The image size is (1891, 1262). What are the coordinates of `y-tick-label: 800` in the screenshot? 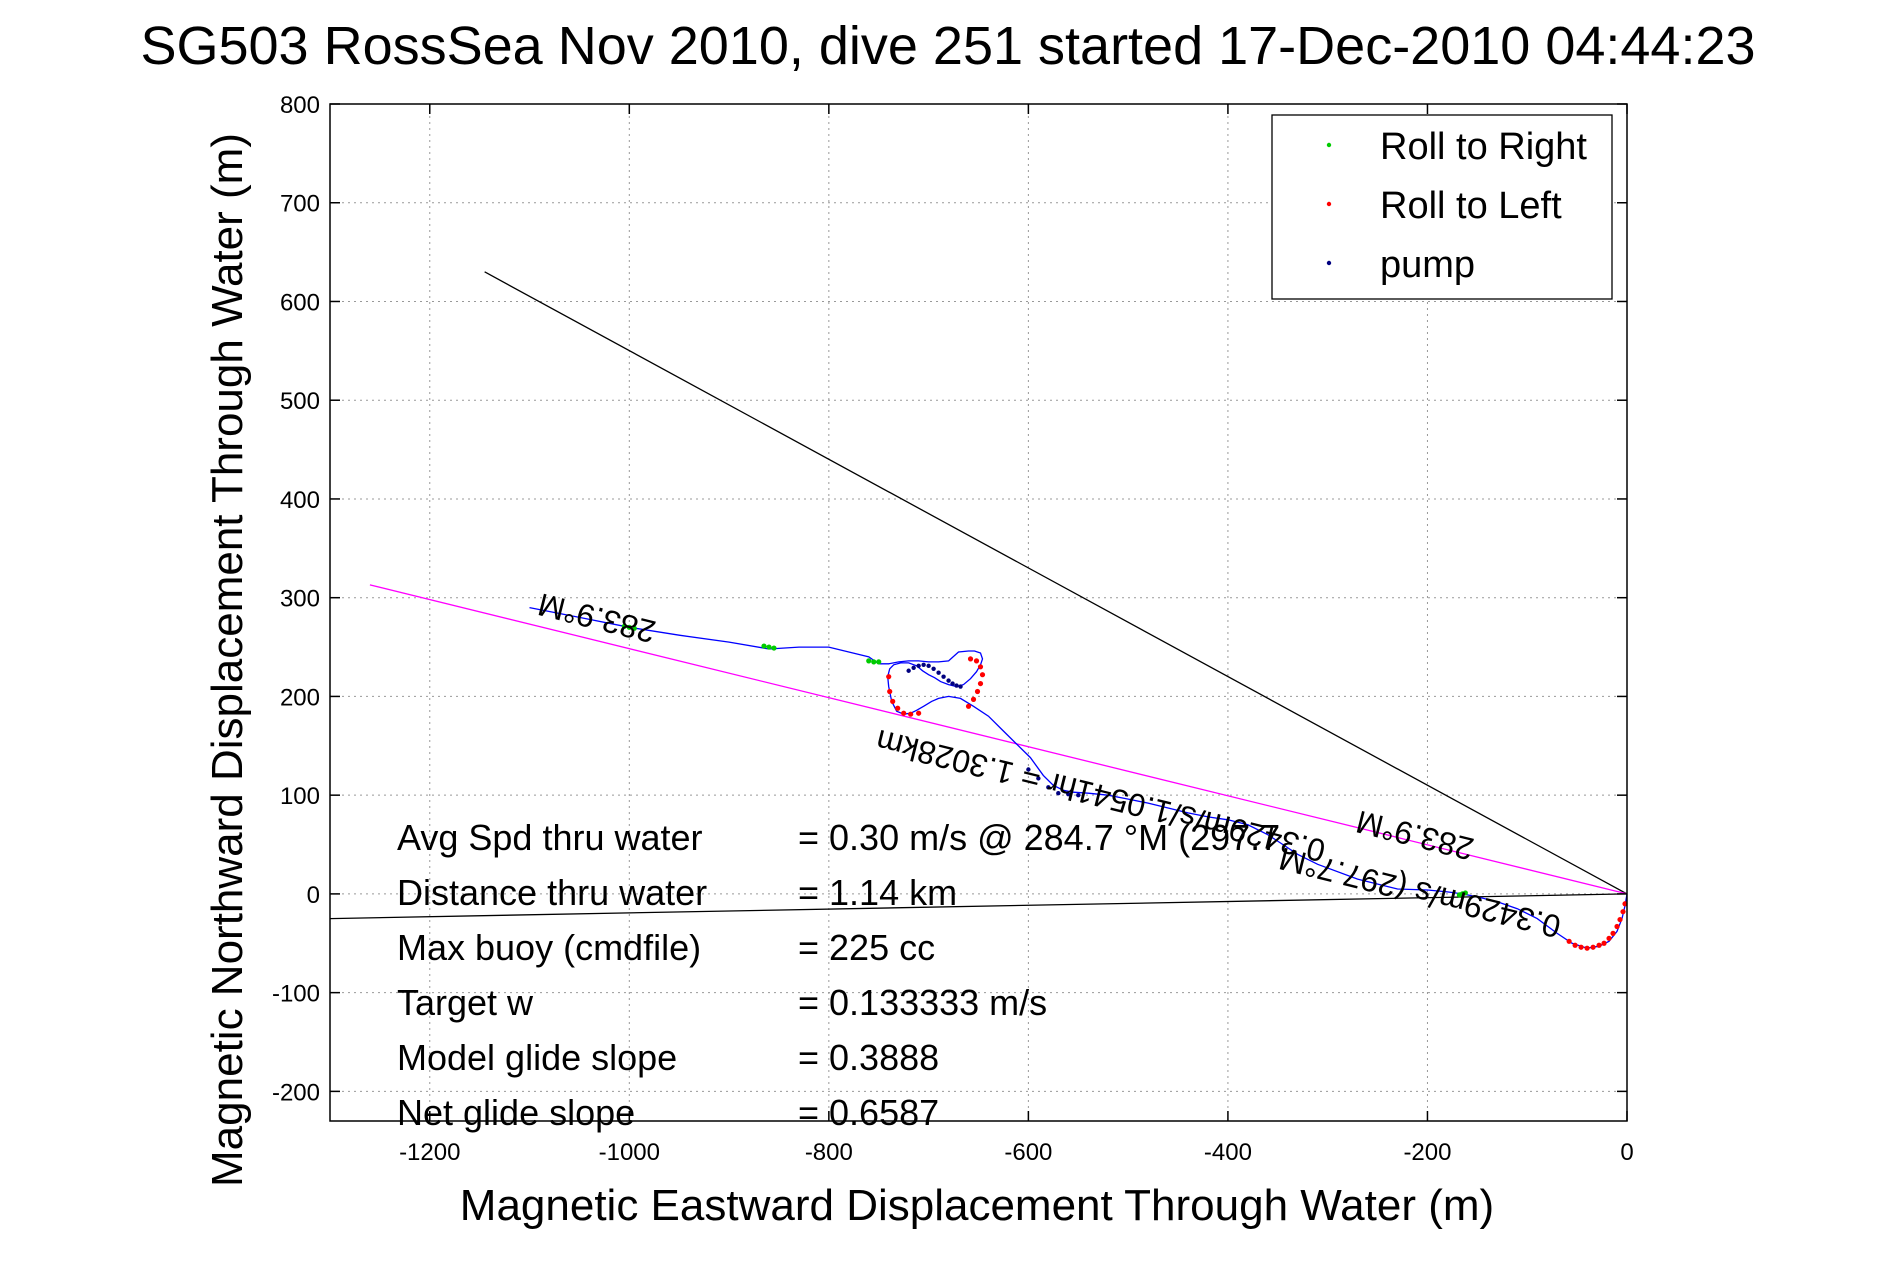 It's located at (300, 105).